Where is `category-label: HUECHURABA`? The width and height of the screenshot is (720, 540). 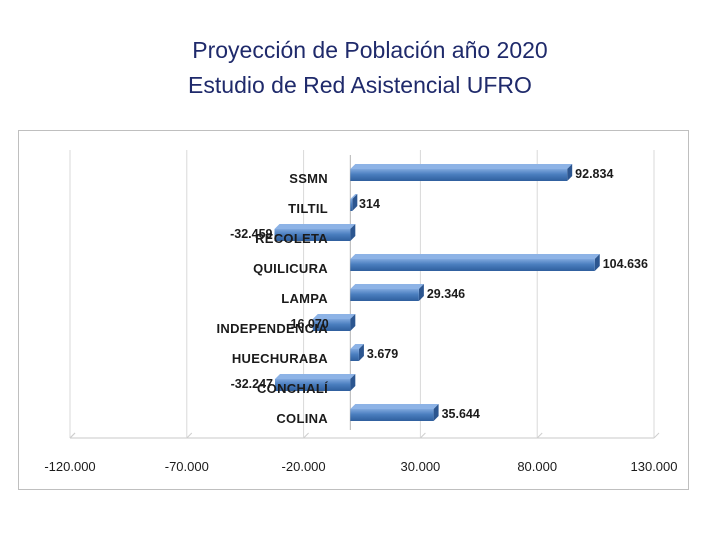
category-label: HUECHURABA is located at coordinates (280, 358).